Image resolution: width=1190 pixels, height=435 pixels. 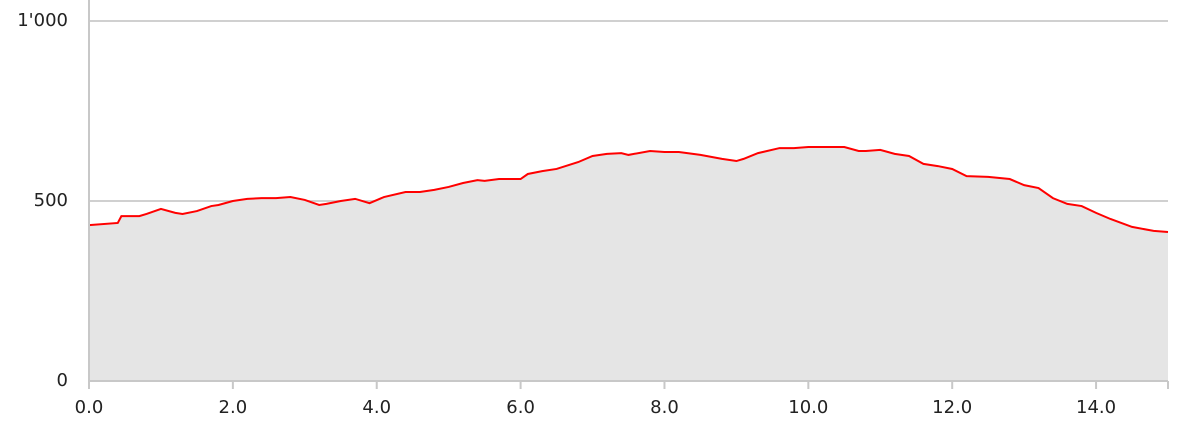 I want to click on x-tick-label: 8.0, so click(x=664, y=407).